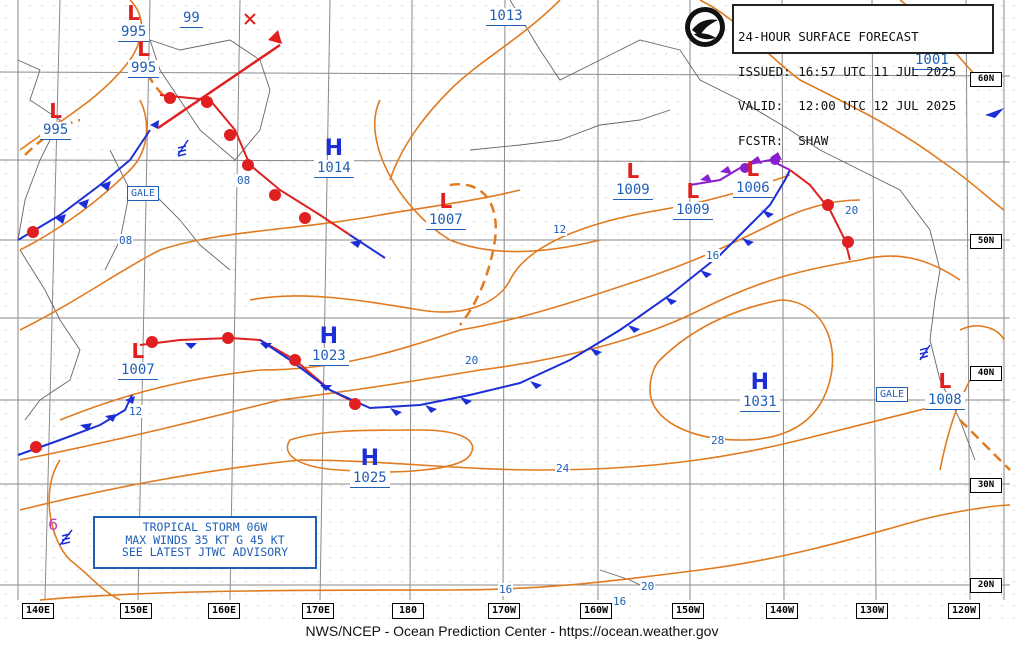 This screenshot has height=652, width=1024. I want to click on longitude-label: 160W, so click(596, 611).